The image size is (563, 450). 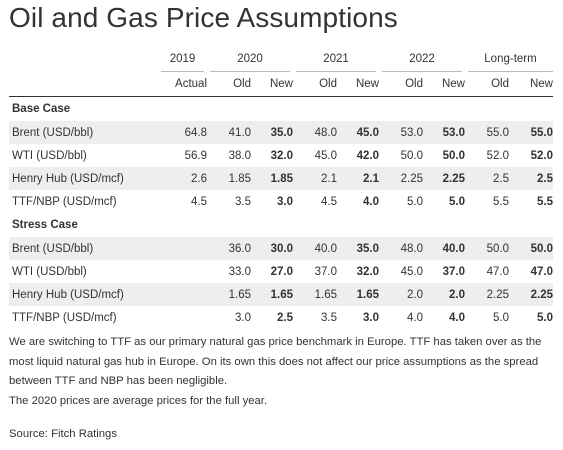 What do you see at coordinates (507, 59) in the screenshot?
I see `year-header: Long-term` at bounding box center [507, 59].